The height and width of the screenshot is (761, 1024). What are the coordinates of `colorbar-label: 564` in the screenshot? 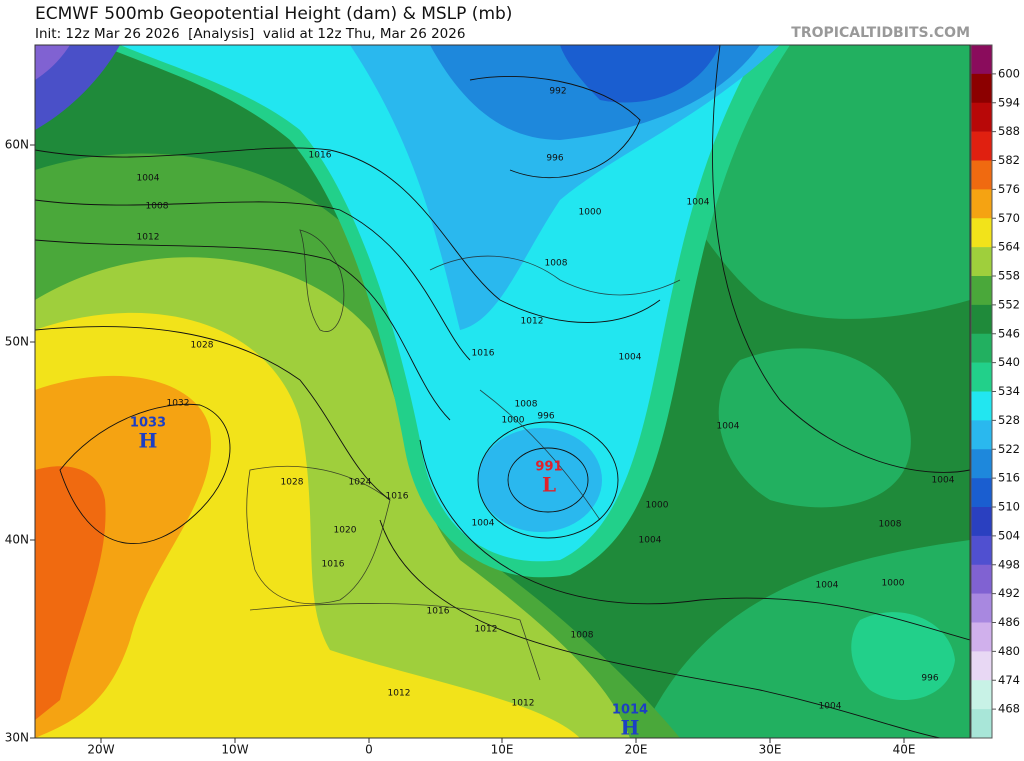 It's located at (1009, 247).